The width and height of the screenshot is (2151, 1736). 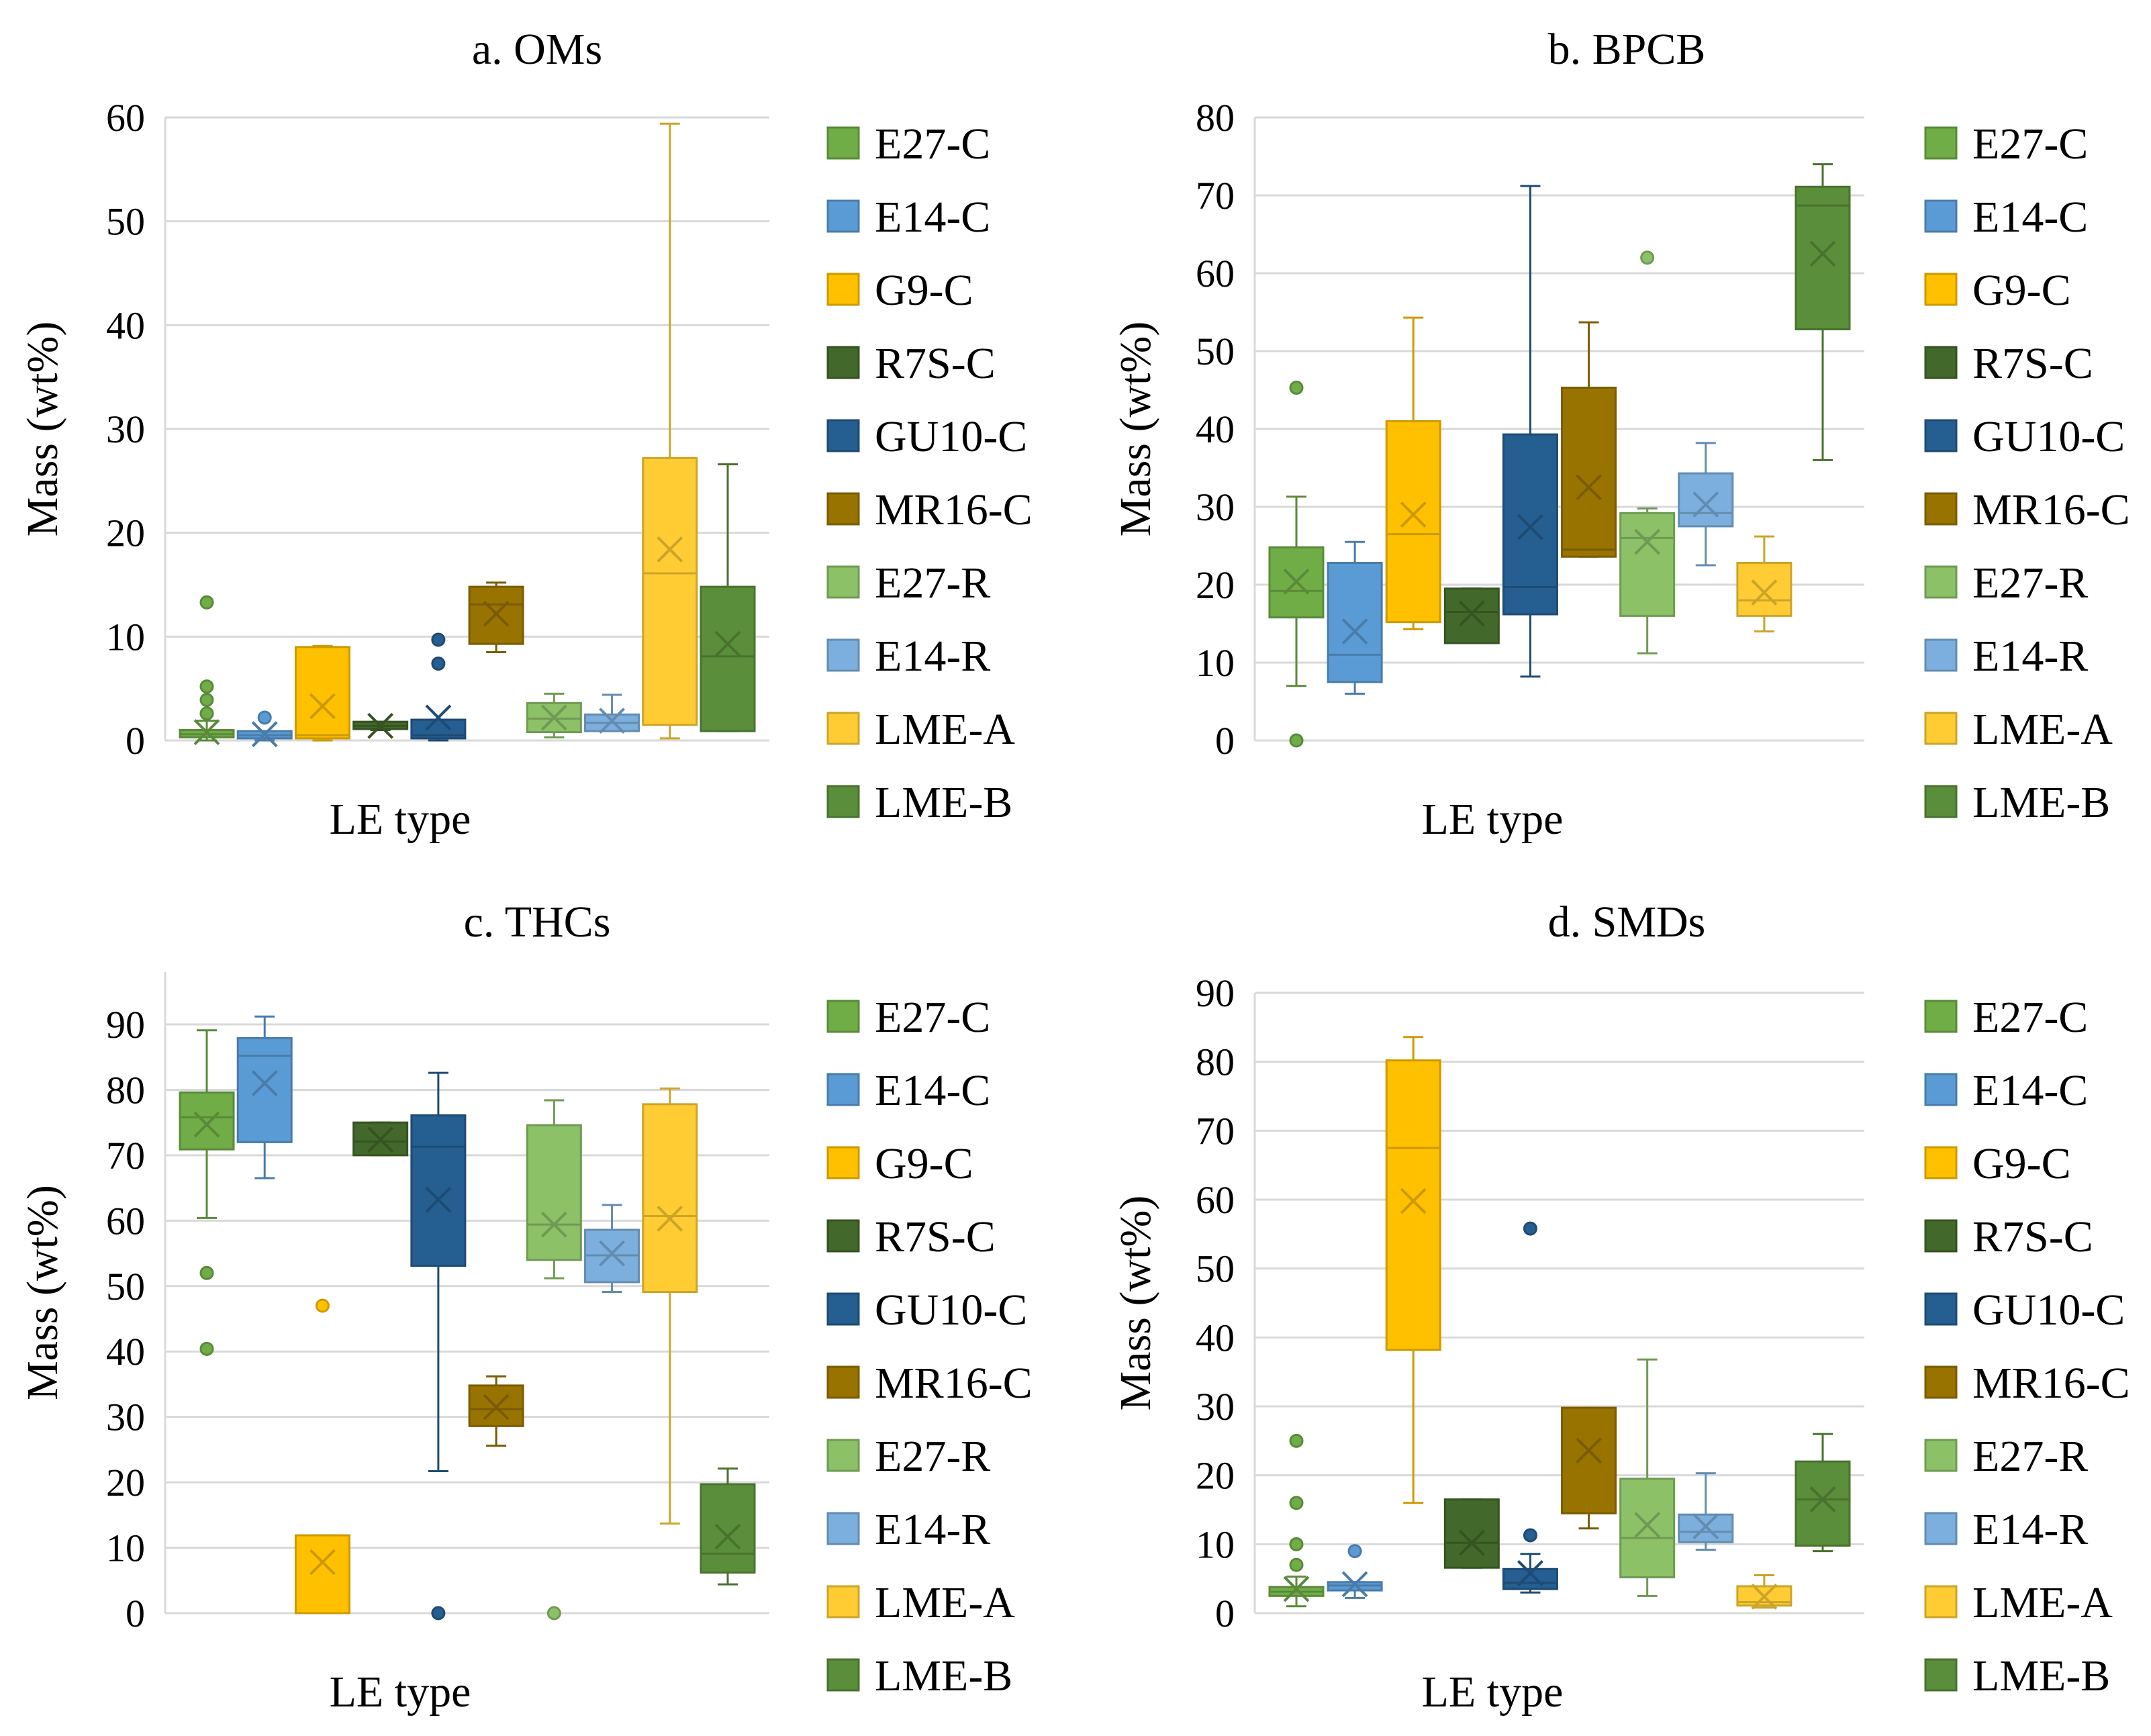 What do you see at coordinates (1627, 923) in the screenshot?
I see `chart-title: d. SMDs` at bounding box center [1627, 923].